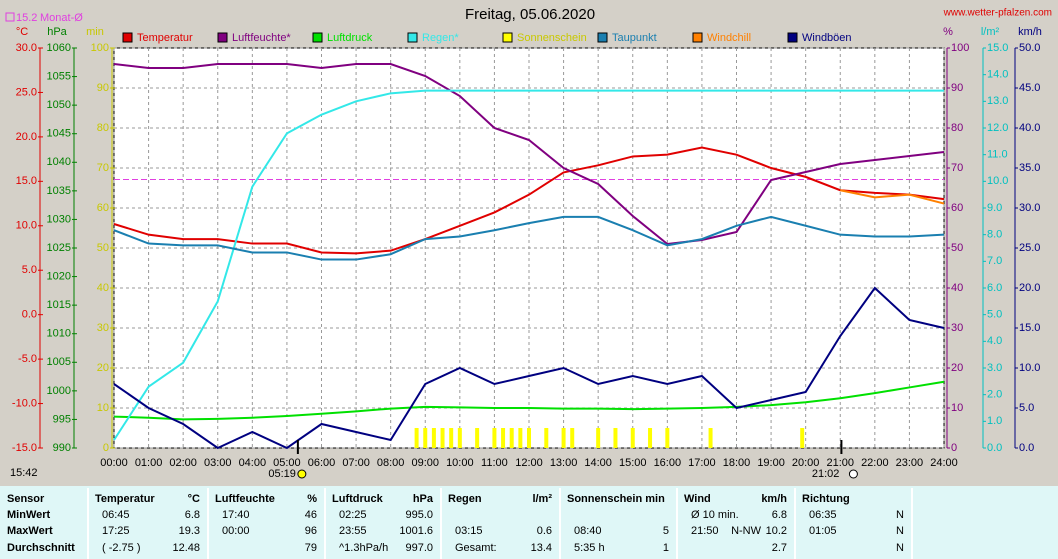  What do you see at coordinates (59, 305) in the screenshot?
I see `y-tick-label: 1015` at bounding box center [59, 305].